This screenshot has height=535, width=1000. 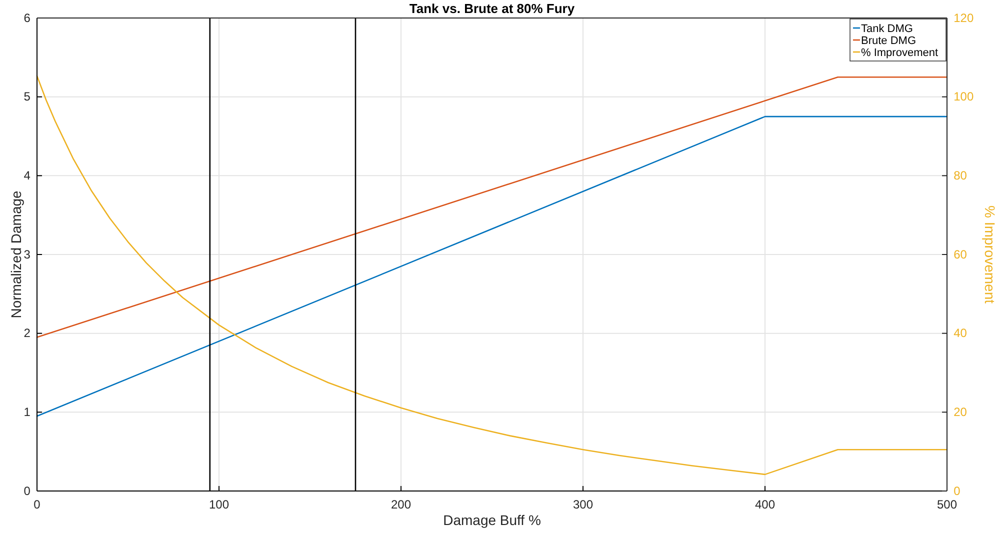 I want to click on y-tick-label: 1, so click(x=27, y=412).